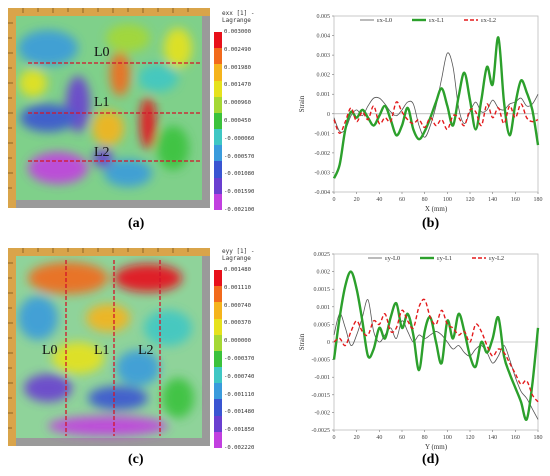 The height and width of the screenshot is (476, 550). What do you see at coordinates (239, 174) in the screenshot?
I see `colorbar-tick-label: -0.001080` at bounding box center [239, 174].